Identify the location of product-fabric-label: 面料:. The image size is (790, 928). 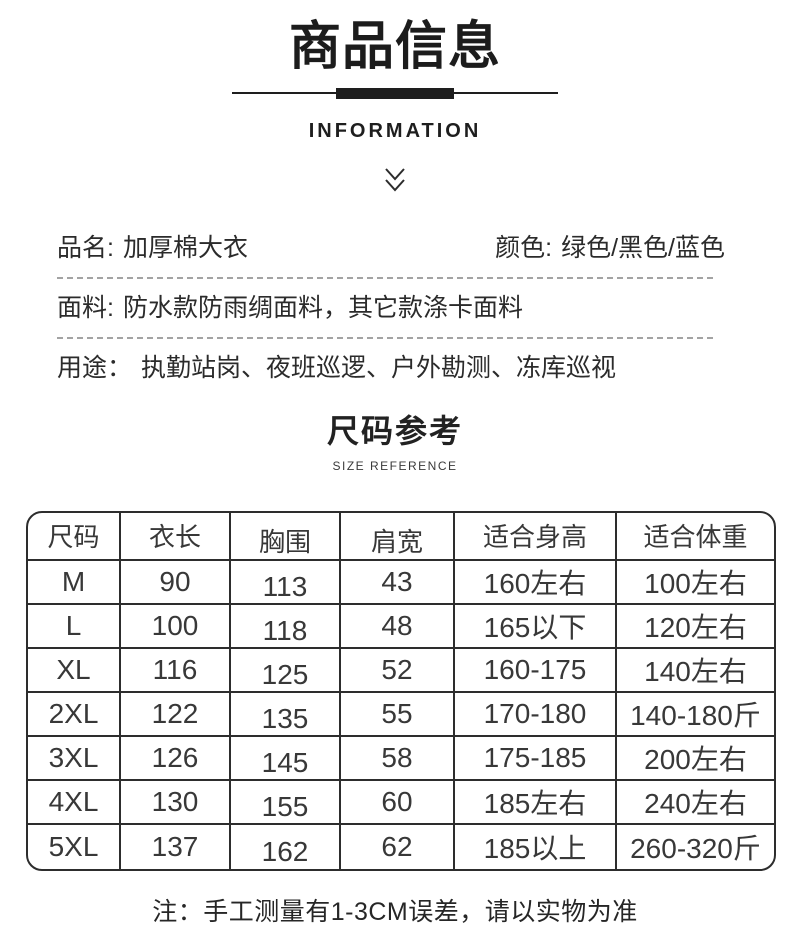
(85, 307).